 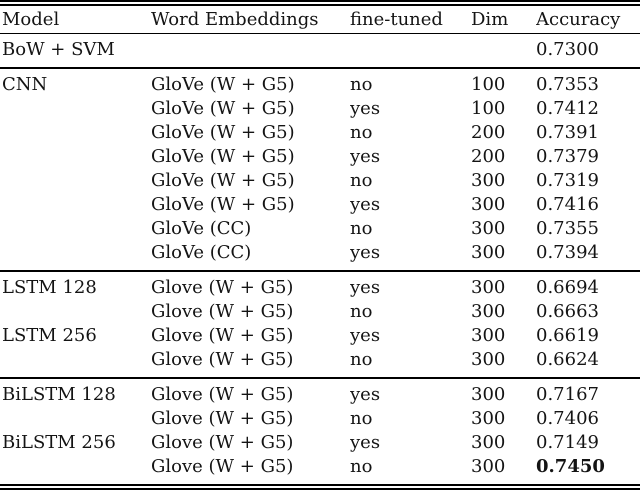 I want to click on accuracy-cell: 0.7406, so click(x=567, y=418).